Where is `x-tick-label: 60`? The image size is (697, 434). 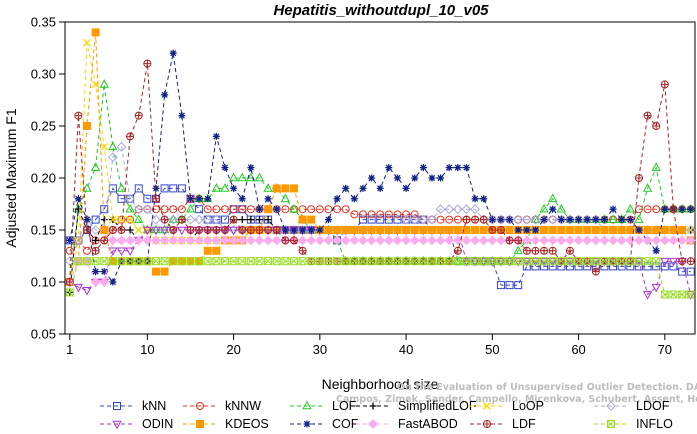
x-tick-label: 60 is located at coordinates (578, 349).